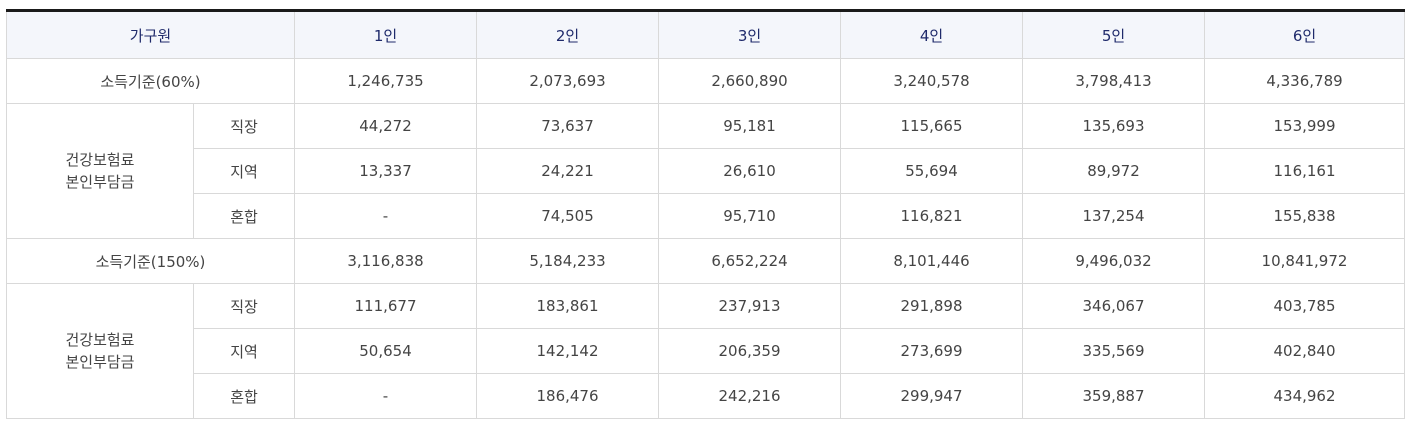 The height and width of the screenshot is (433, 1410). I want to click on table-cell: 8,101,446, so click(931, 261).